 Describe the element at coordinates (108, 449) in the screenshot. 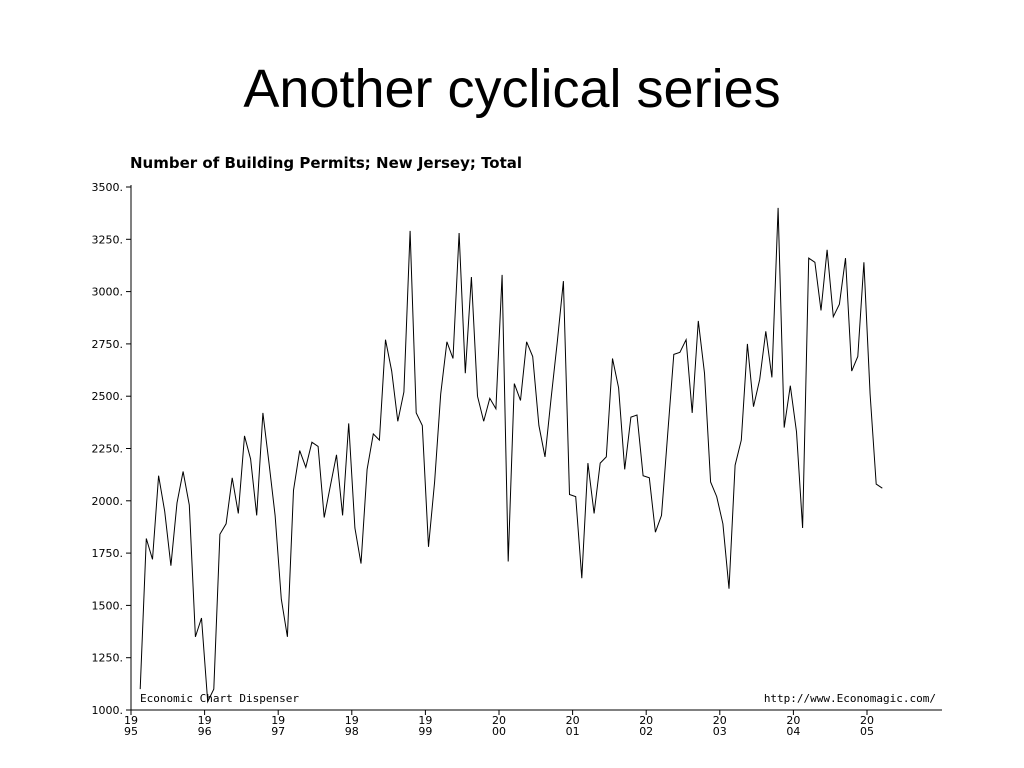

I see `y-tick-label: 2250.` at that location.